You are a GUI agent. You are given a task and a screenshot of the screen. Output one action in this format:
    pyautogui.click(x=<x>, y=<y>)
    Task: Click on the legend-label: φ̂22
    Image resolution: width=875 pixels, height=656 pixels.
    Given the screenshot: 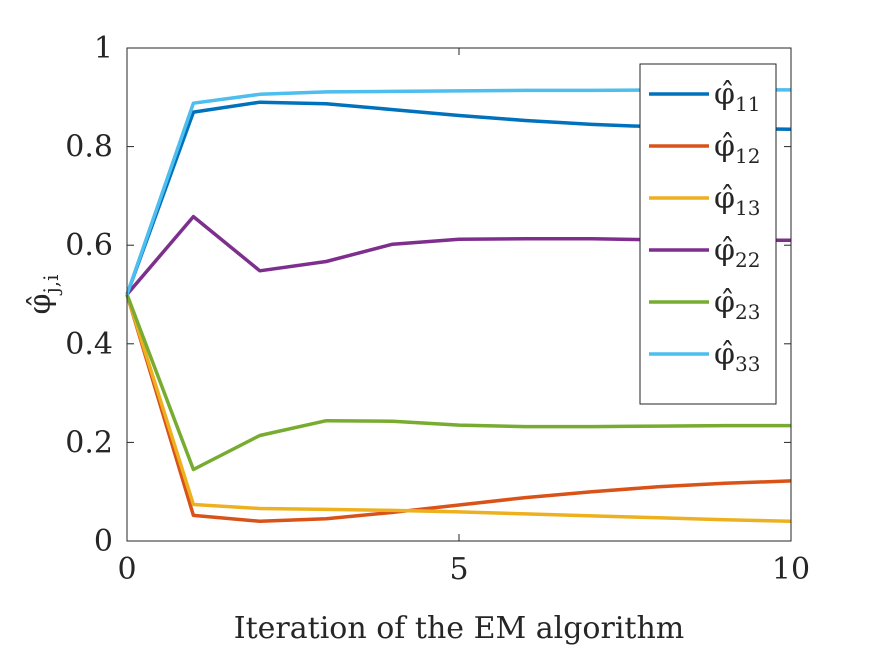 What is the action you would take?
    pyautogui.click(x=737, y=252)
    